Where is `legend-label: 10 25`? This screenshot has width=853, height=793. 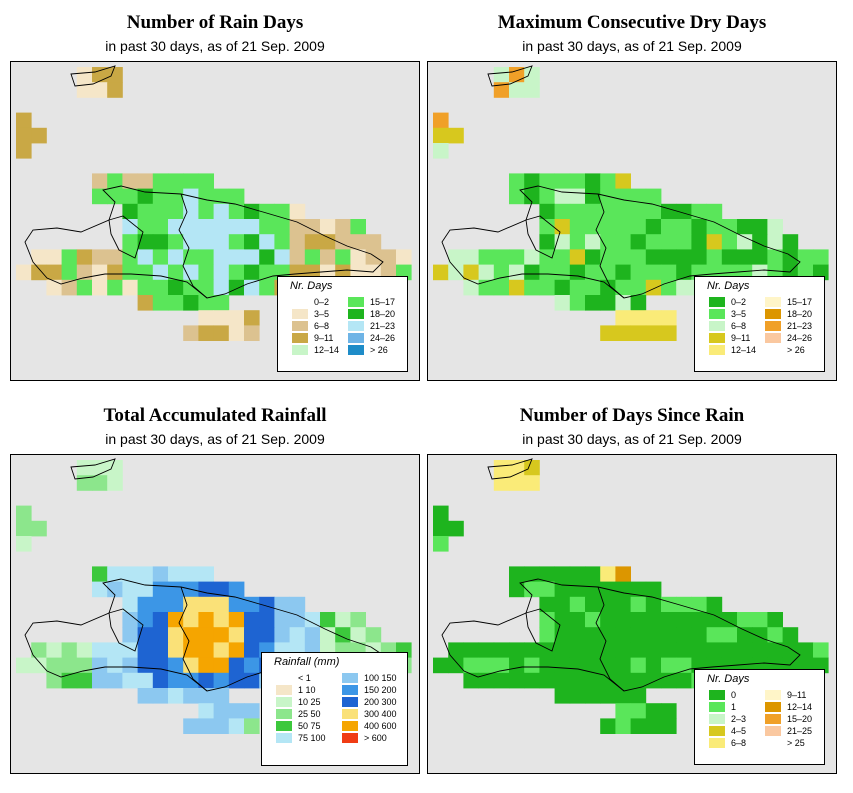 legend-label: 10 25 is located at coordinates (309, 702).